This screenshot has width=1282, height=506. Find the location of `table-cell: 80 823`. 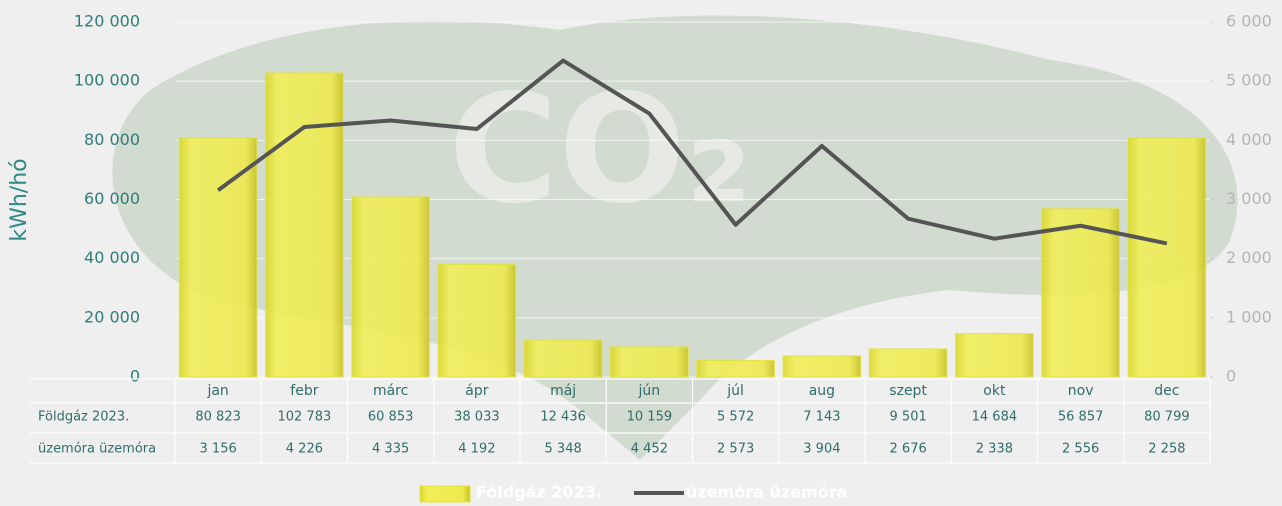

table-cell: 80 823 is located at coordinates (218, 417).